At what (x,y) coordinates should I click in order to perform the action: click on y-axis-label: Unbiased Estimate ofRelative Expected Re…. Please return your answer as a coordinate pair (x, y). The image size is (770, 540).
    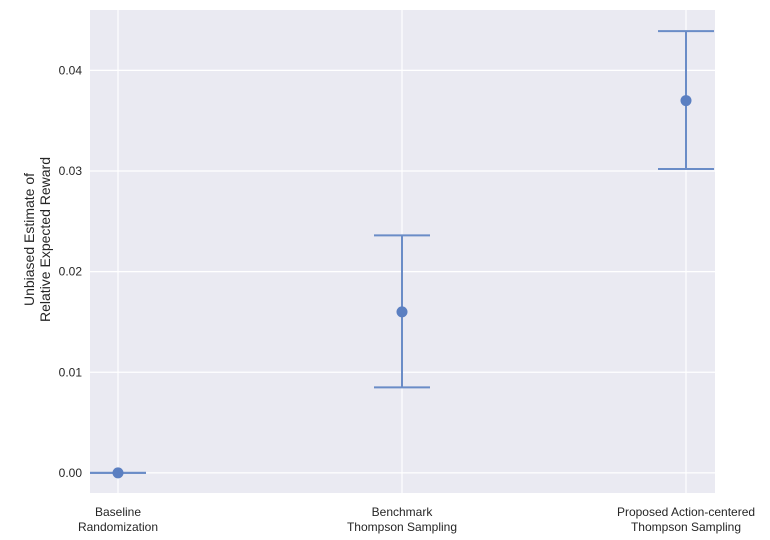
    Looking at the image, I should click on (37, 239).